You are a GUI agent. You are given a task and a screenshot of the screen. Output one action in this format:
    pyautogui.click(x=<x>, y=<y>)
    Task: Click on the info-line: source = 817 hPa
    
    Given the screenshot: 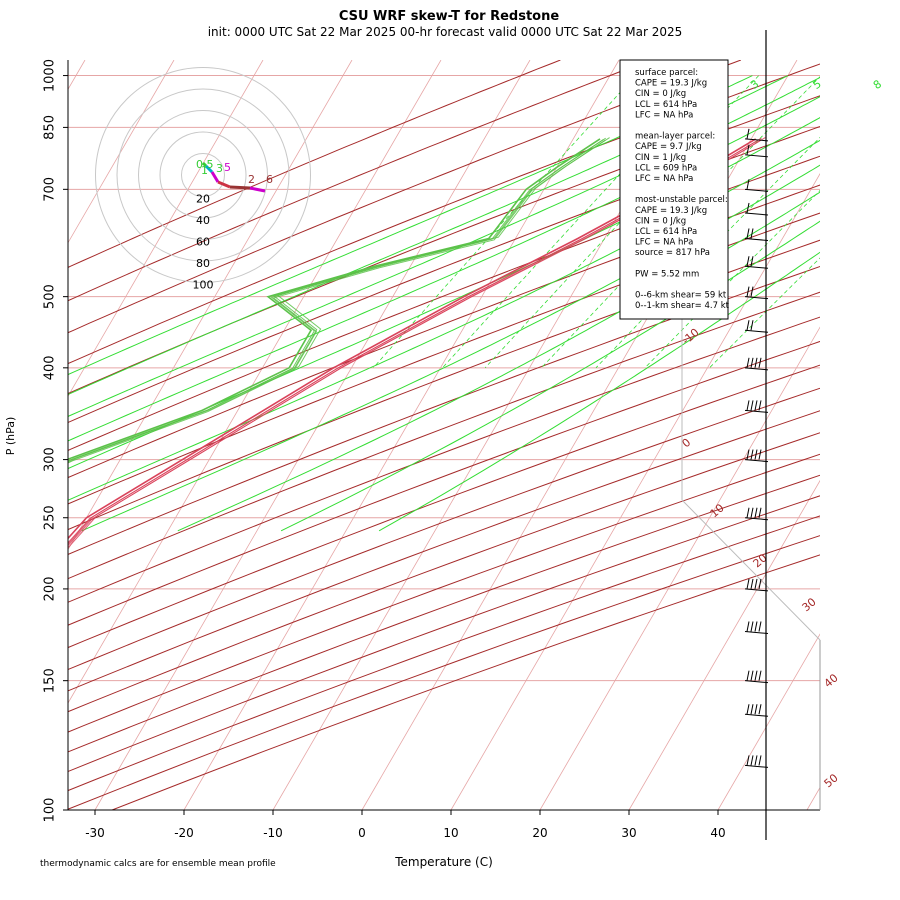 What is the action you would take?
    pyautogui.click(x=672, y=253)
    